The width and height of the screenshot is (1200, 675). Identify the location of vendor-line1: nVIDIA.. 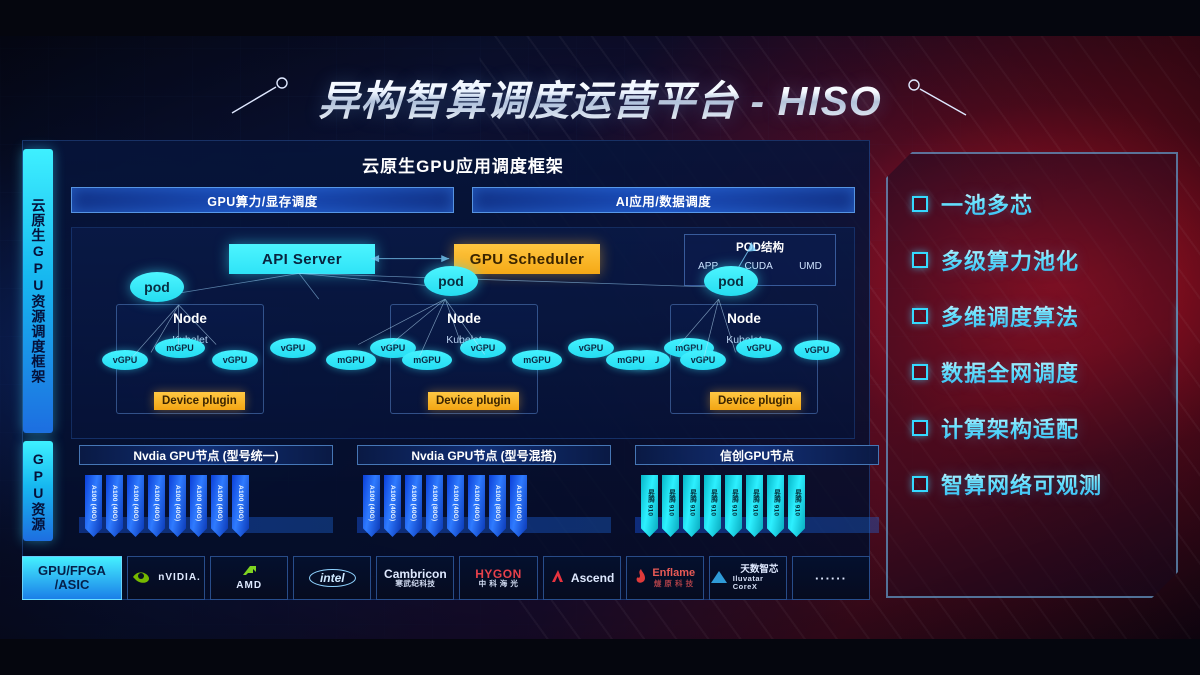
(179, 577).